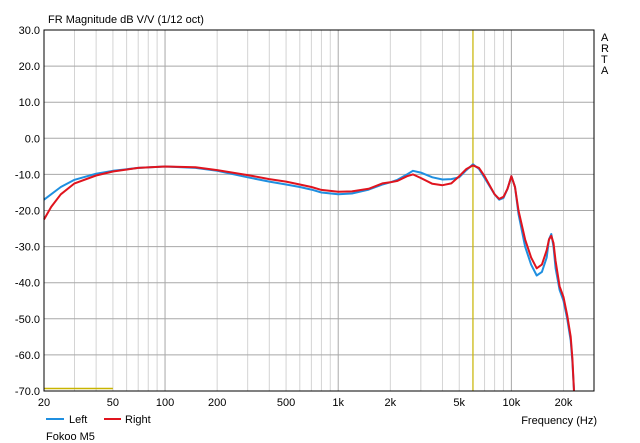  What do you see at coordinates (70, 437) in the screenshot?
I see `footer-label: Fokoo M5` at bounding box center [70, 437].